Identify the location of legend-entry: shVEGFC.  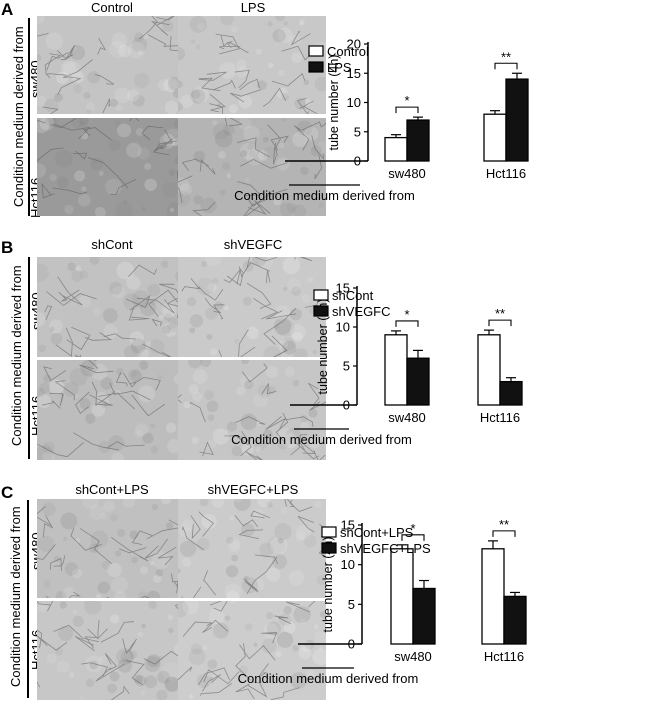
(361, 311).